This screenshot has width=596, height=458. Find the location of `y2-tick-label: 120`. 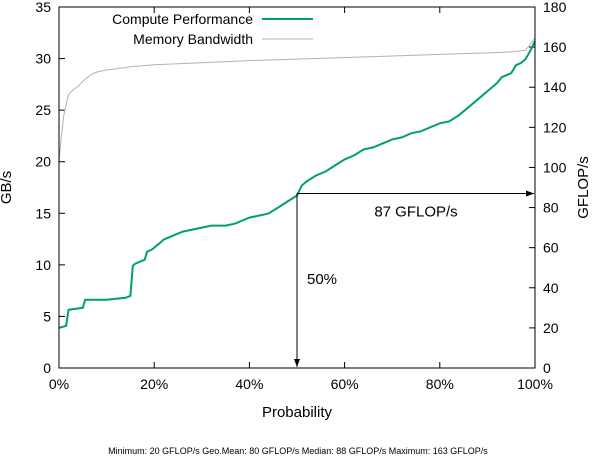

y2-tick-label: 120 is located at coordinates (555, 127).